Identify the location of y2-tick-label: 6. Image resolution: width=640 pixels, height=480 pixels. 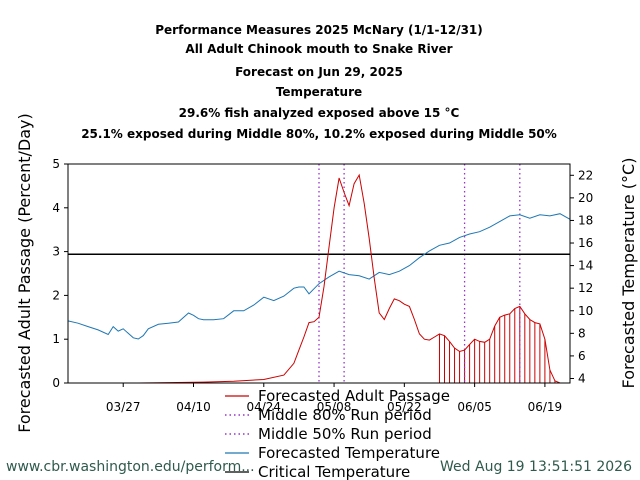
(582, 356).